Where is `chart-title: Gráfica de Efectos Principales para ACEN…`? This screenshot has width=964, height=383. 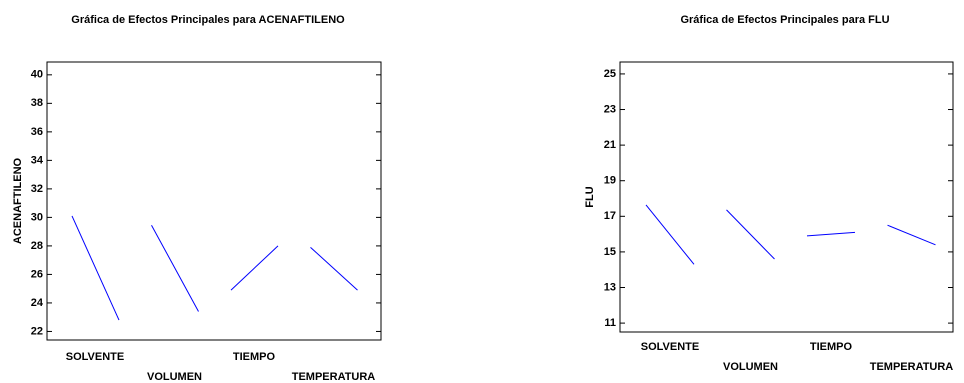 chart-title: Gráfica de Efectos Principales para ACEN… is located at coordinates (208, 20).